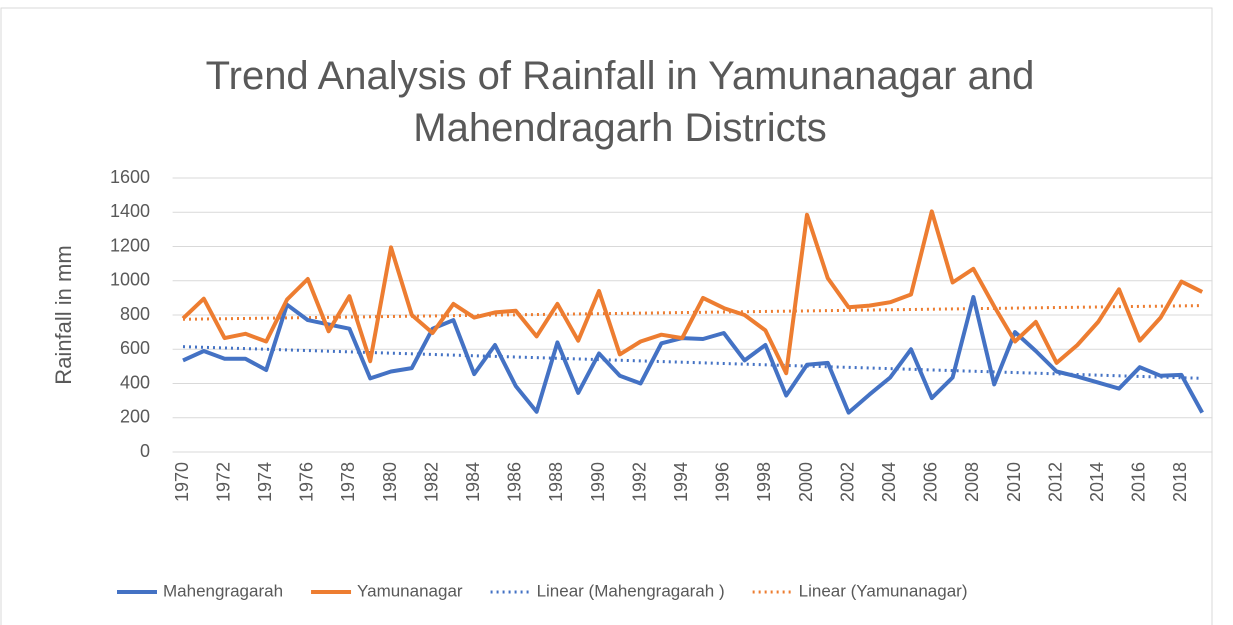 The width and height of the screenshot is (1233, 625). What do you see at coordinates (556, 482) in the screenshot?
I see `x-tick-label: 1988` at bounding box center [556, 482].